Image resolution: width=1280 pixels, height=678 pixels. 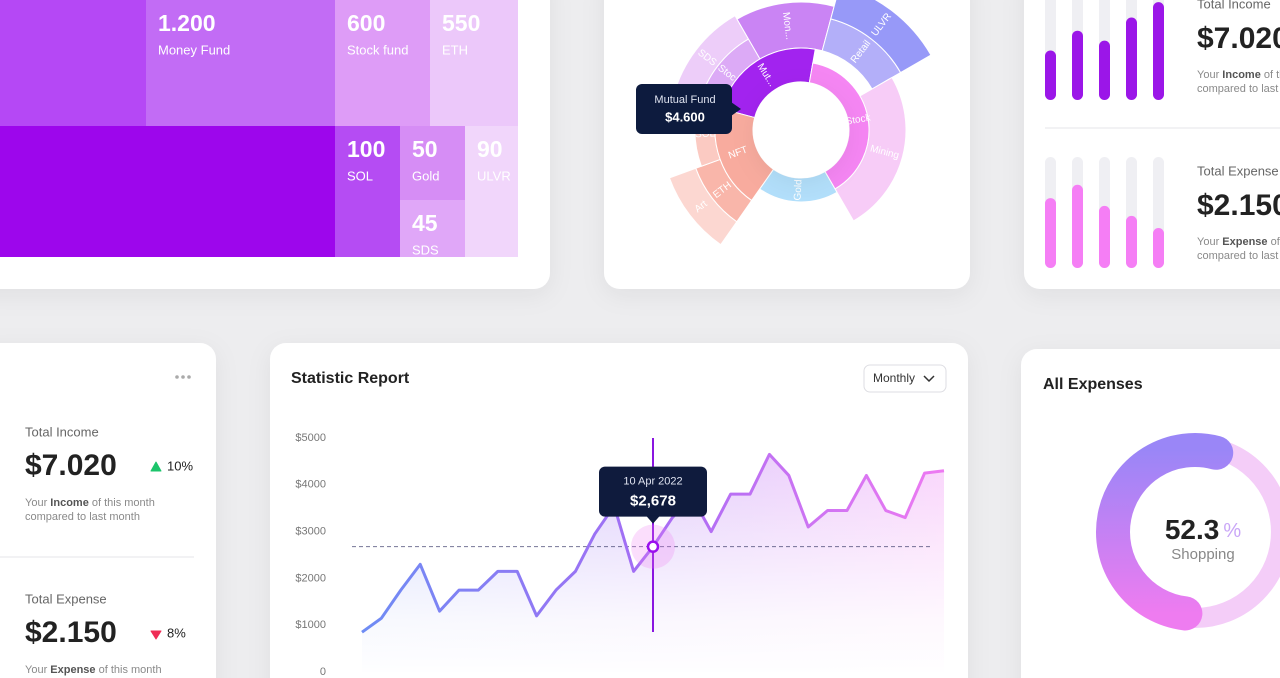 I want to click on dropdown-box, so click(x=905, y=378).